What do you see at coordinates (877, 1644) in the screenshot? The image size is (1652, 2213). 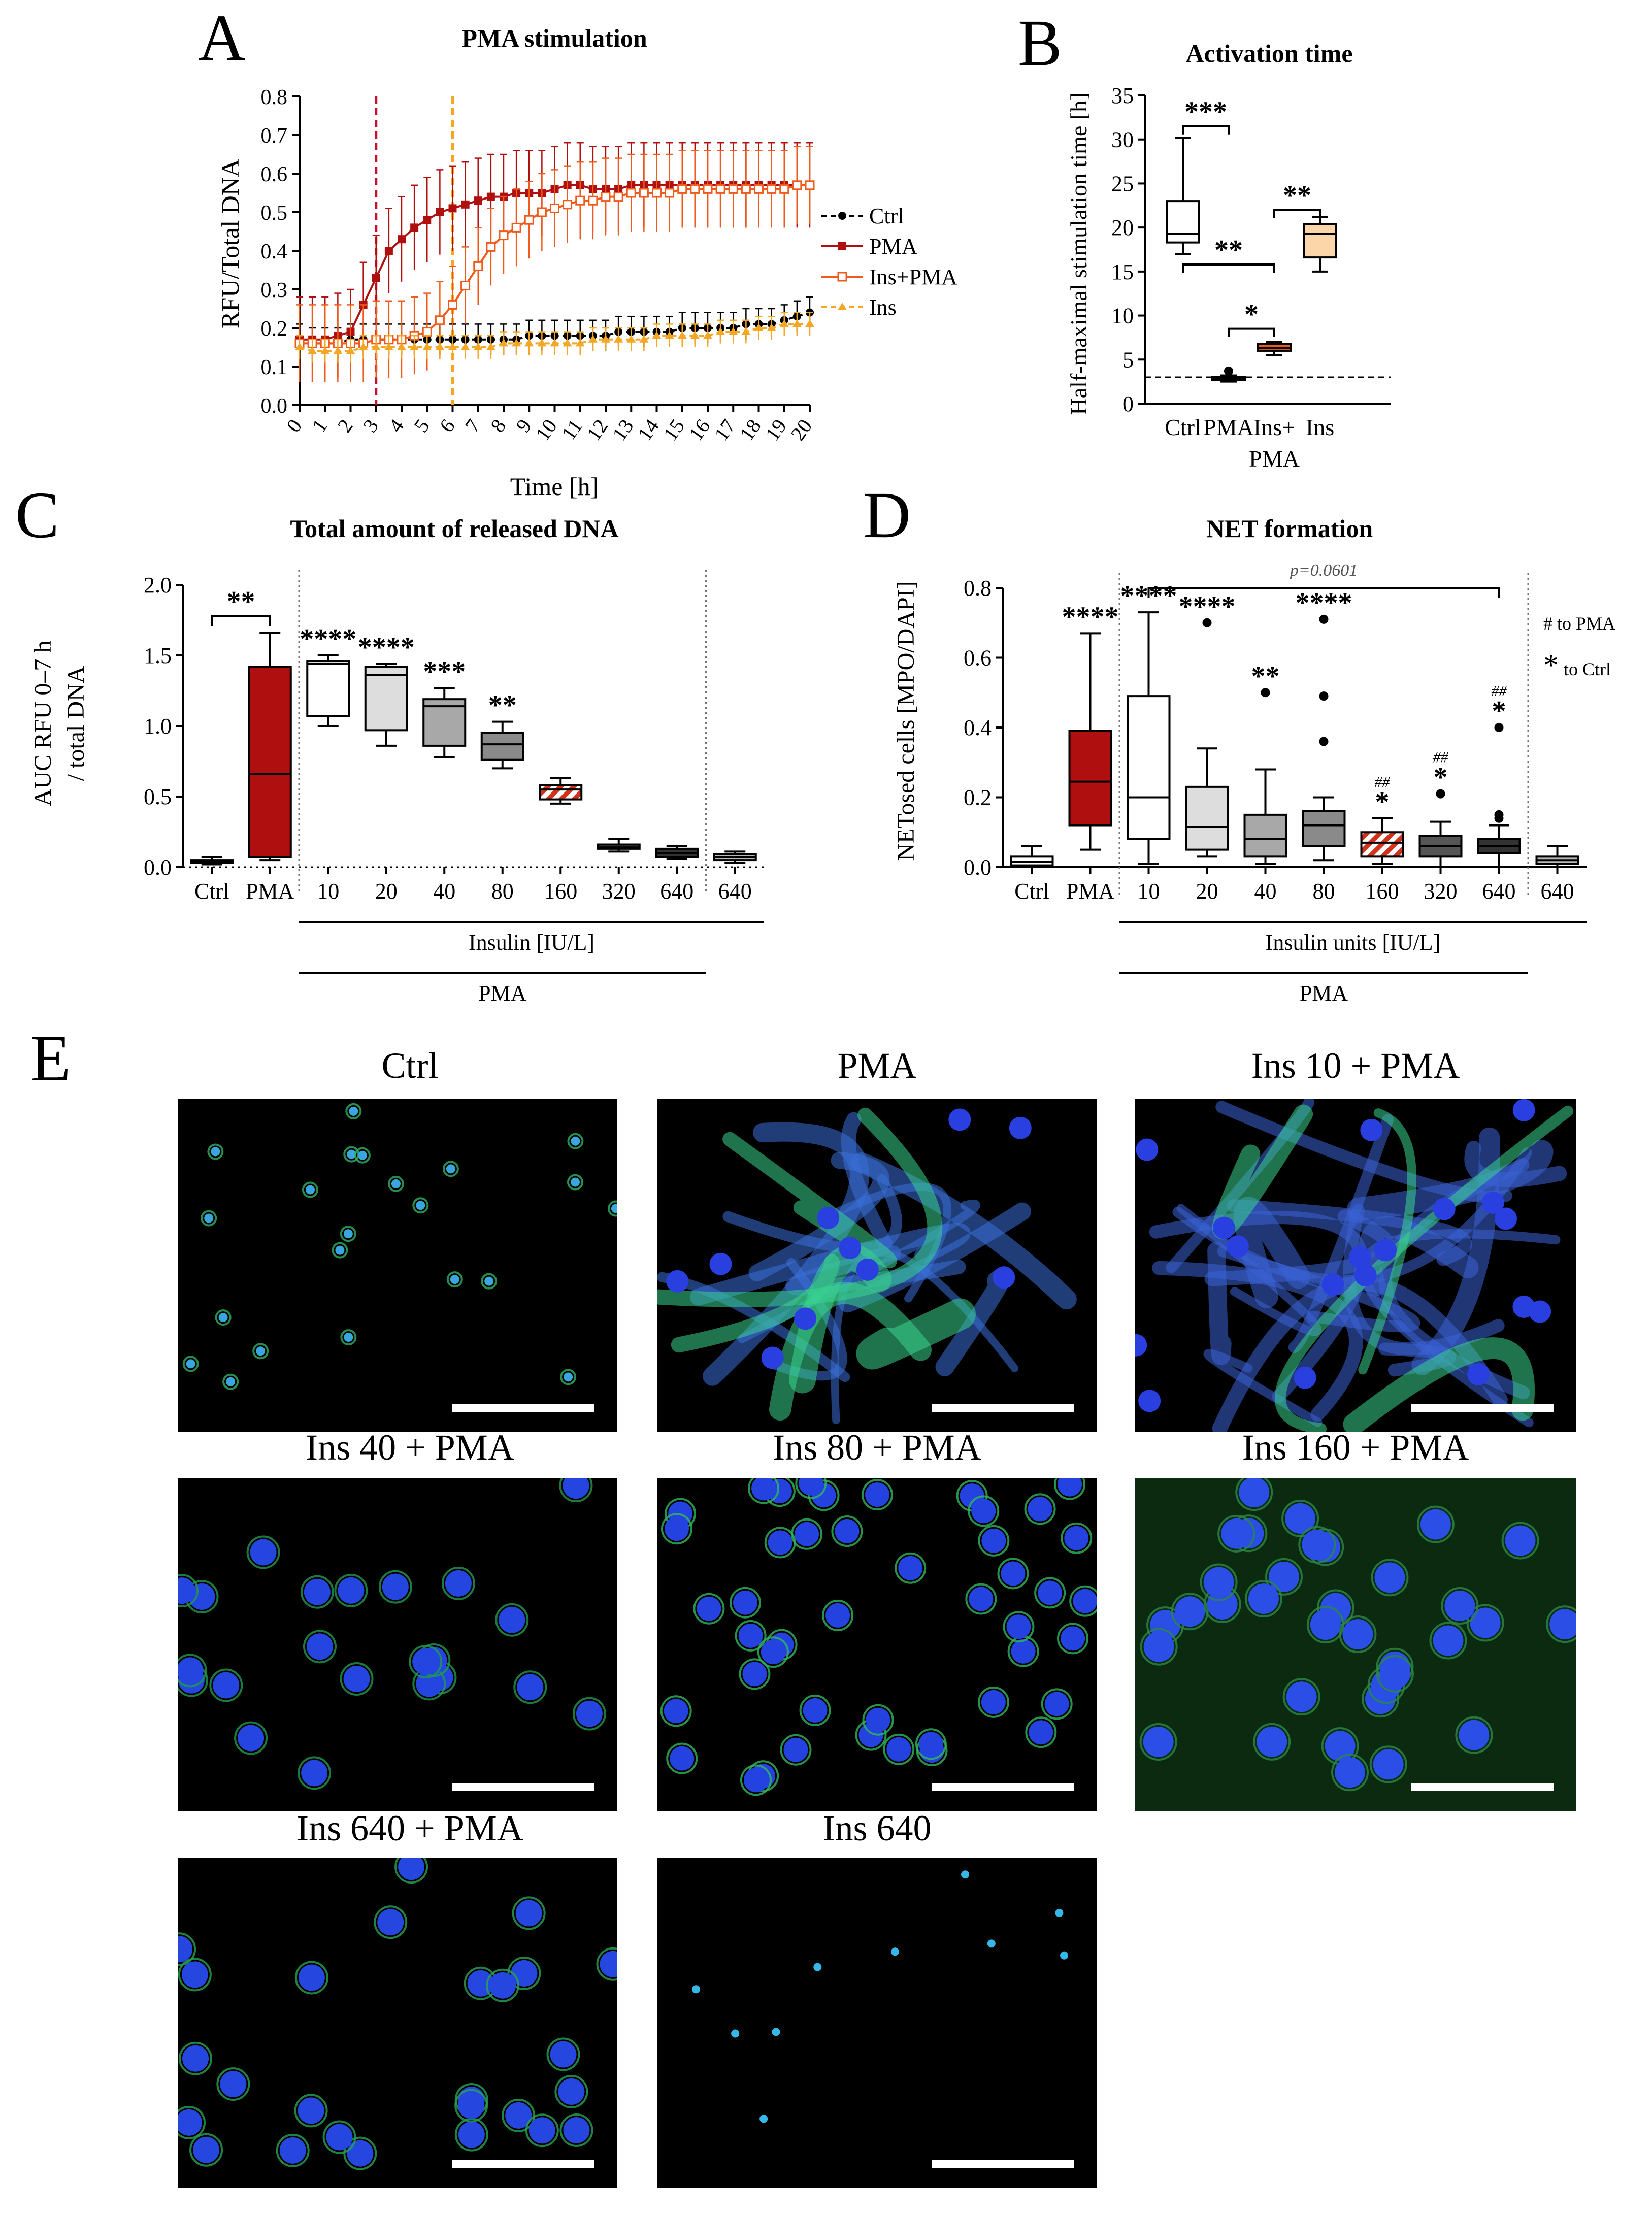 I see `micrograph-ins80-pma` at bounding box center [877, 1644].